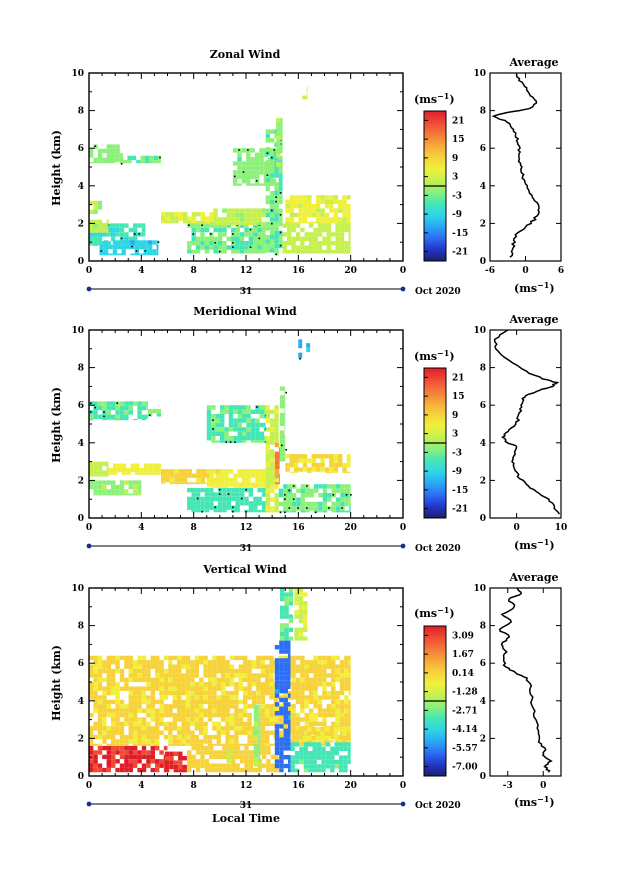 The width and height of the screenshot is (619, 878). Describe the element at coordinates (516, 528) in the screenshot. I see `average-x-tick-label: 0` at that location.